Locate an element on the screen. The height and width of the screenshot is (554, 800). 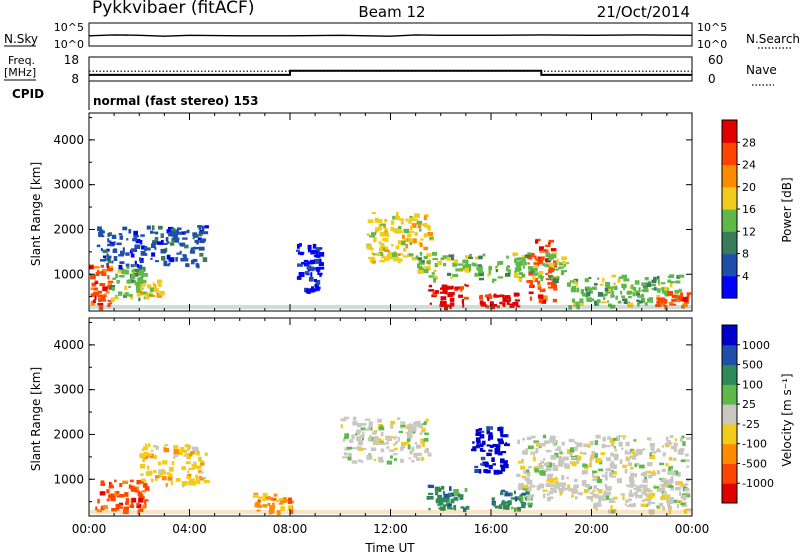
velocity-ytick-label: 2000 is located at coordinates (68, 434).